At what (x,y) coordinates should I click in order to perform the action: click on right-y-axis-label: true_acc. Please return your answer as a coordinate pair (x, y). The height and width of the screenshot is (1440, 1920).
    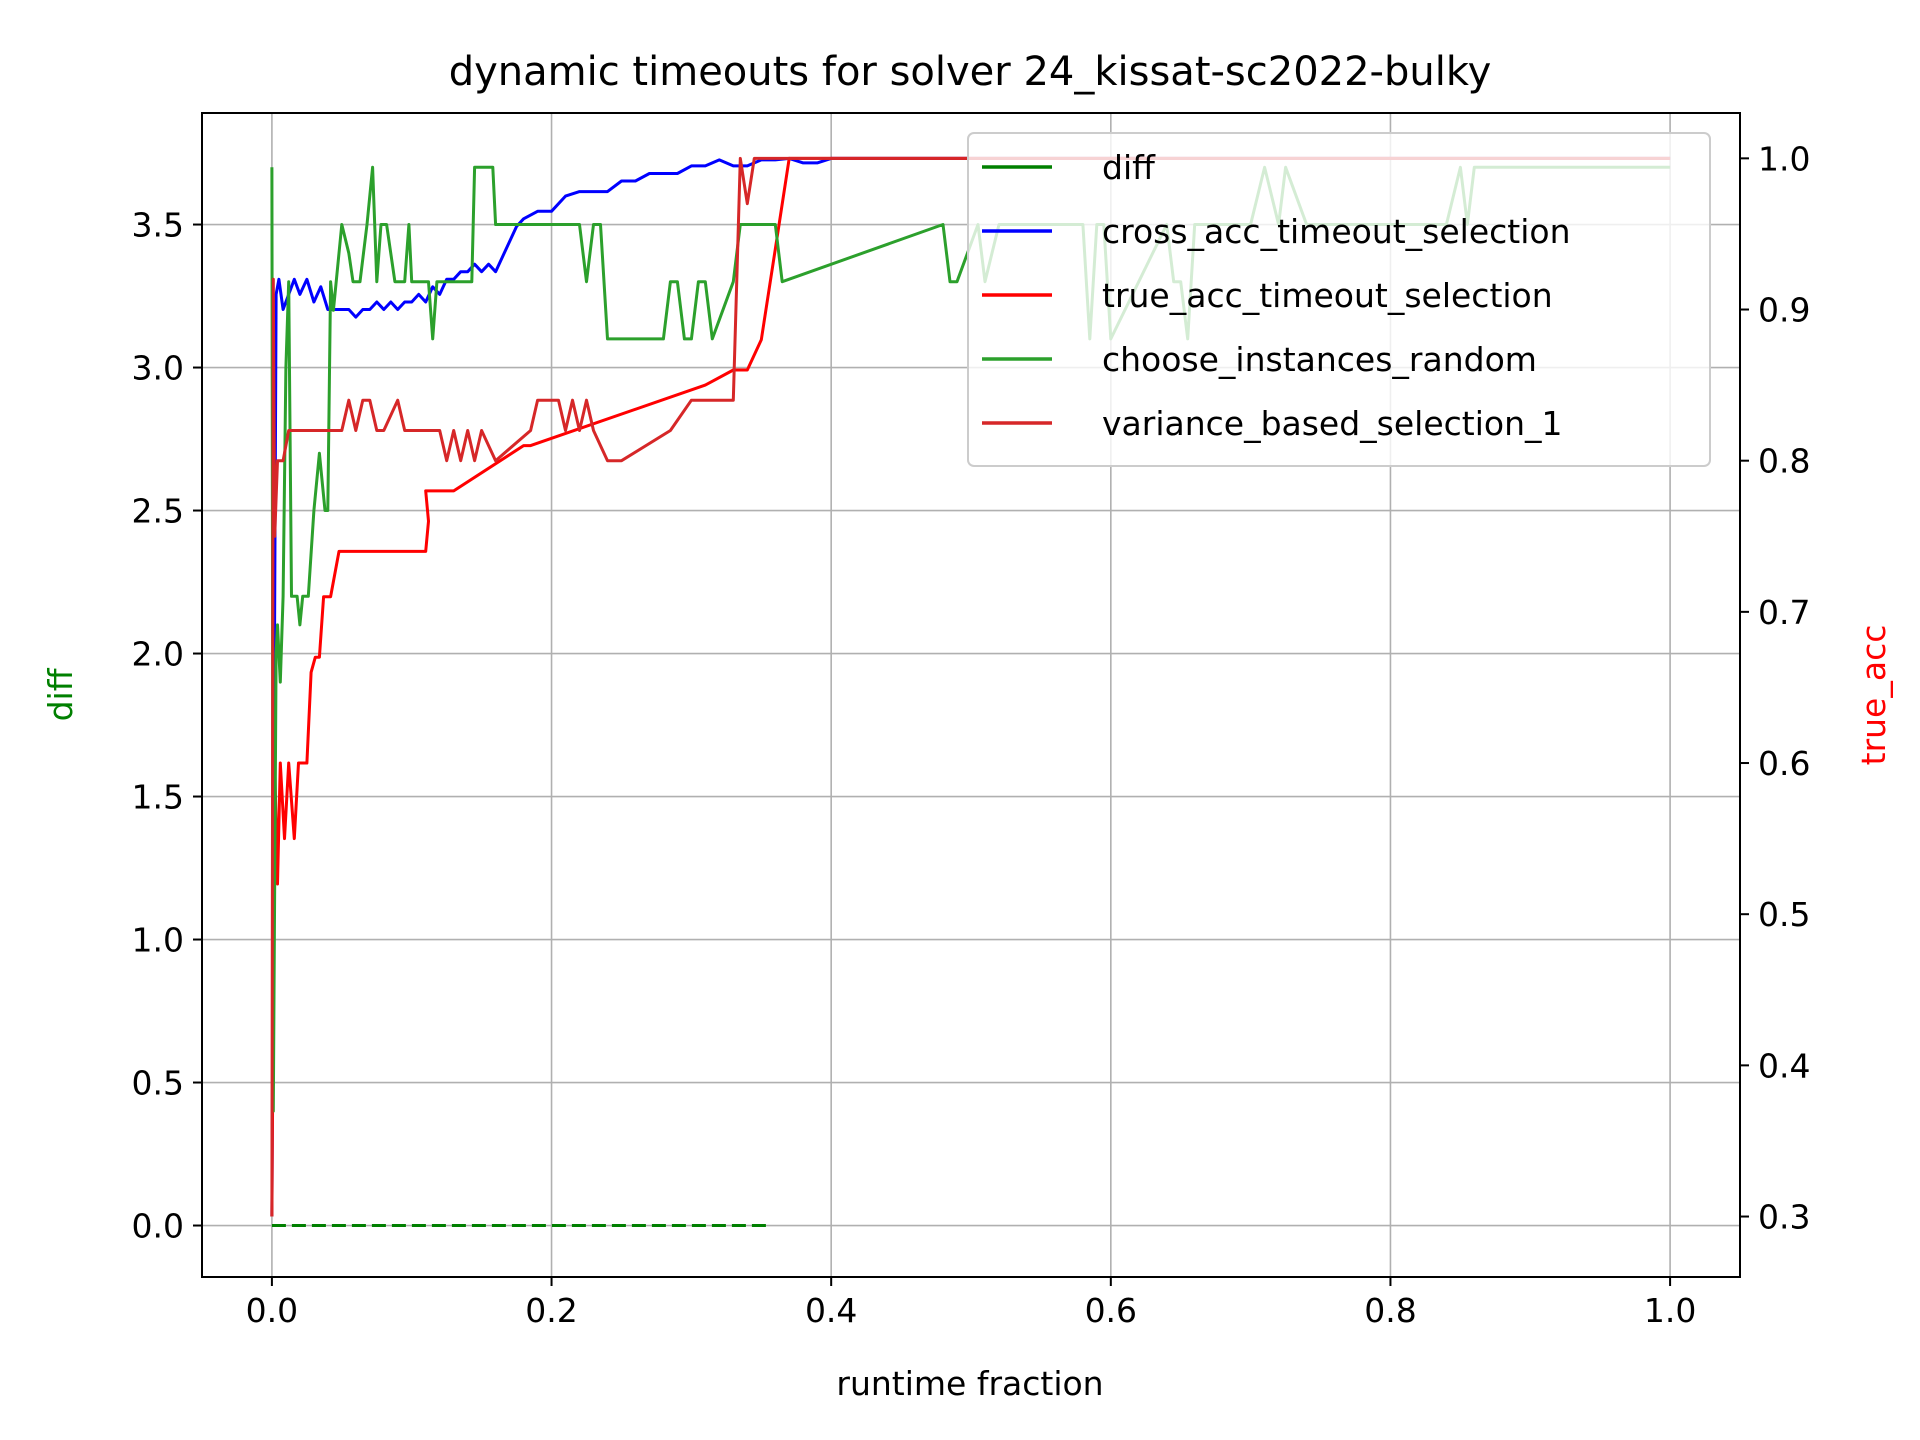
    Looking at the image, I should click on (1873, 695).